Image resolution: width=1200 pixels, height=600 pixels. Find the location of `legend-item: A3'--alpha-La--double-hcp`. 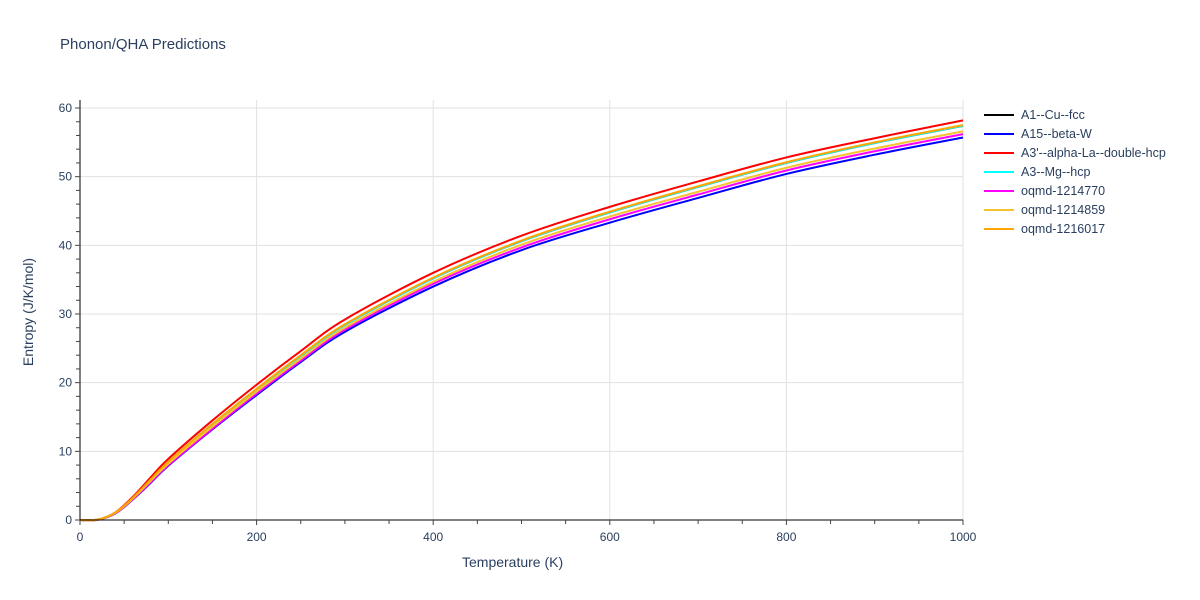

legend-item: A3'--alpha-La--double-hcp is located at coordinates (1075, 152).